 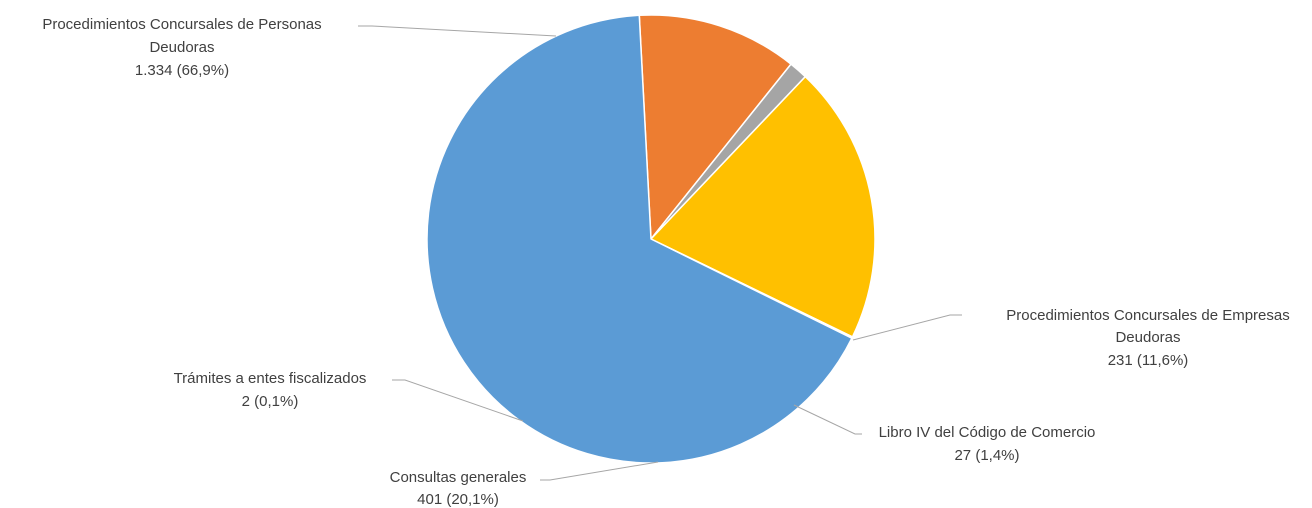 What do you see at coordinates (1148, 360) in the screenshot?
I see `data-label-empresas-value: 231 (11,6%)` at bounding box center [1148, 360].